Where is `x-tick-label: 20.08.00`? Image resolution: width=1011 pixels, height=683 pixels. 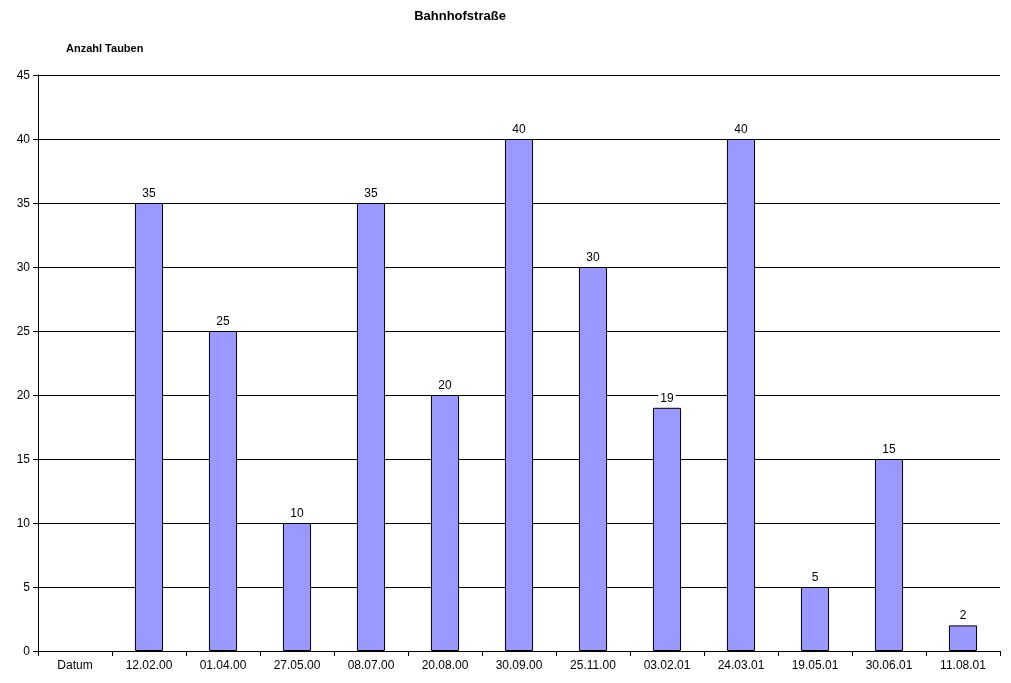 x-tick-label: 20.08.00 is located at coordinates (445, 665).